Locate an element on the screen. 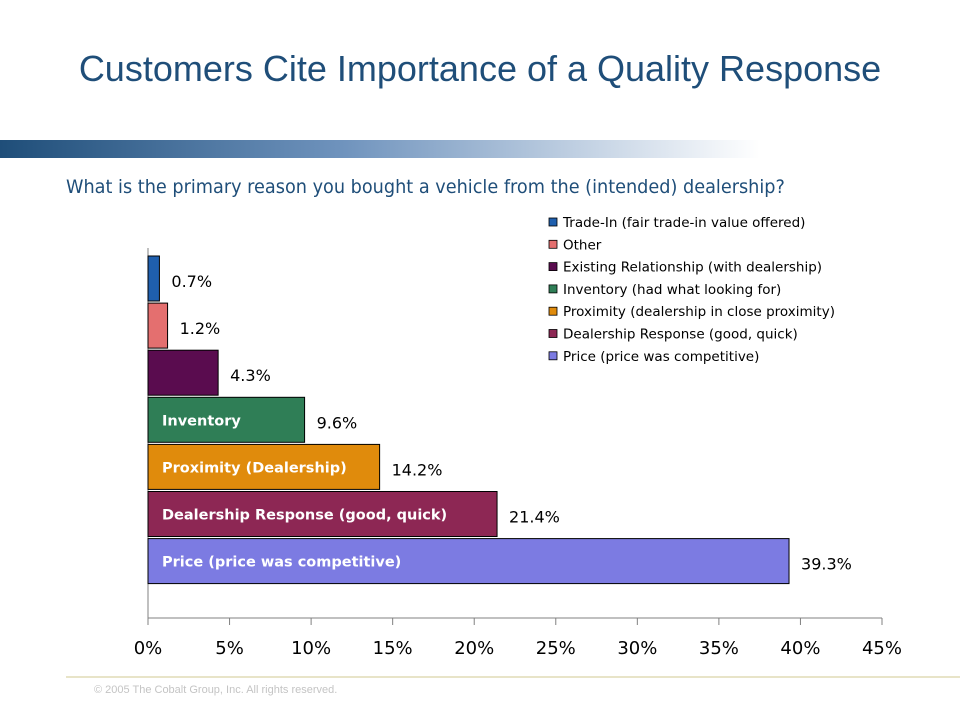  title-accent-bar is located at coordinates (380, 149).